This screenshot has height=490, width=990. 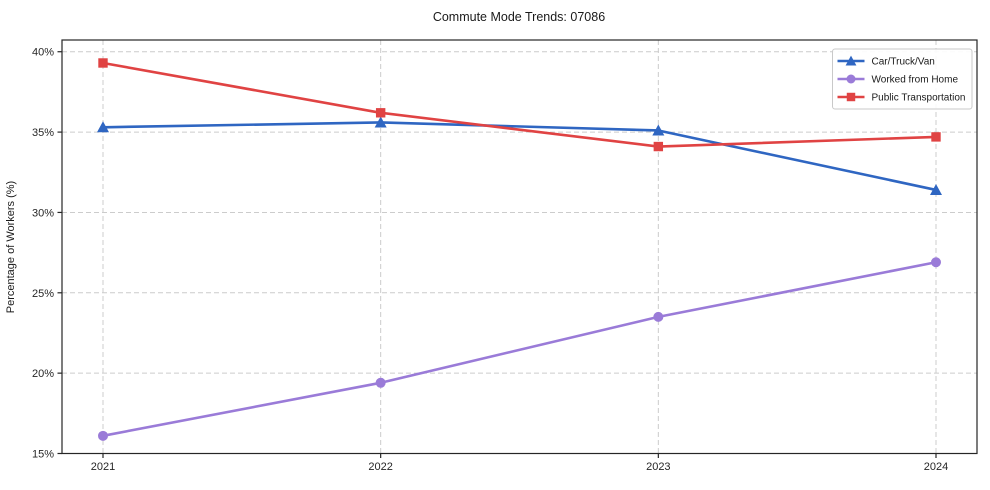 I want to click on y-tick-label: 35%, so click(x=43, y=133).